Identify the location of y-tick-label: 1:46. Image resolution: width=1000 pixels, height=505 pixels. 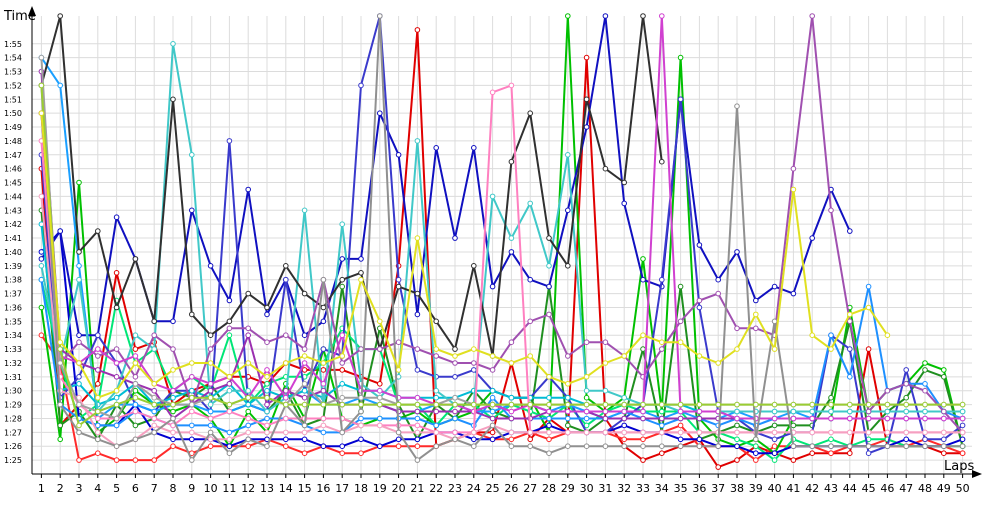
(13, 169).